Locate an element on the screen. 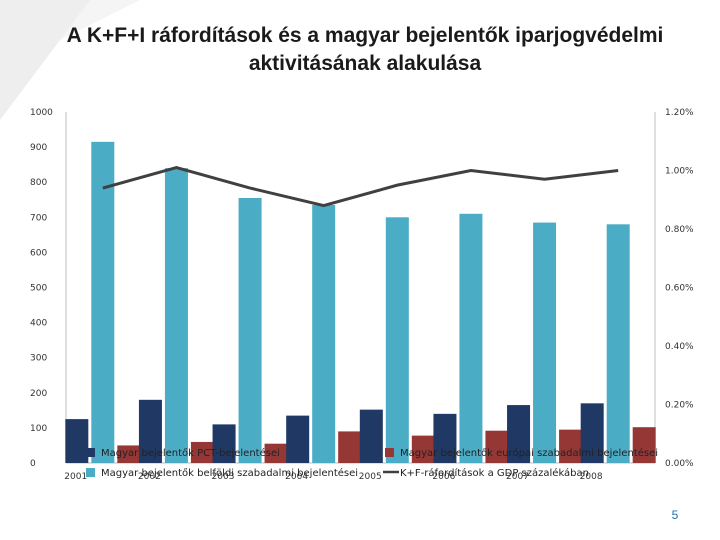 Image resolution: width=720 pixels, height=540 pixels. legend-label: Magyar bejelentők PCT-bejelentései is located at coordinates (190, 453).